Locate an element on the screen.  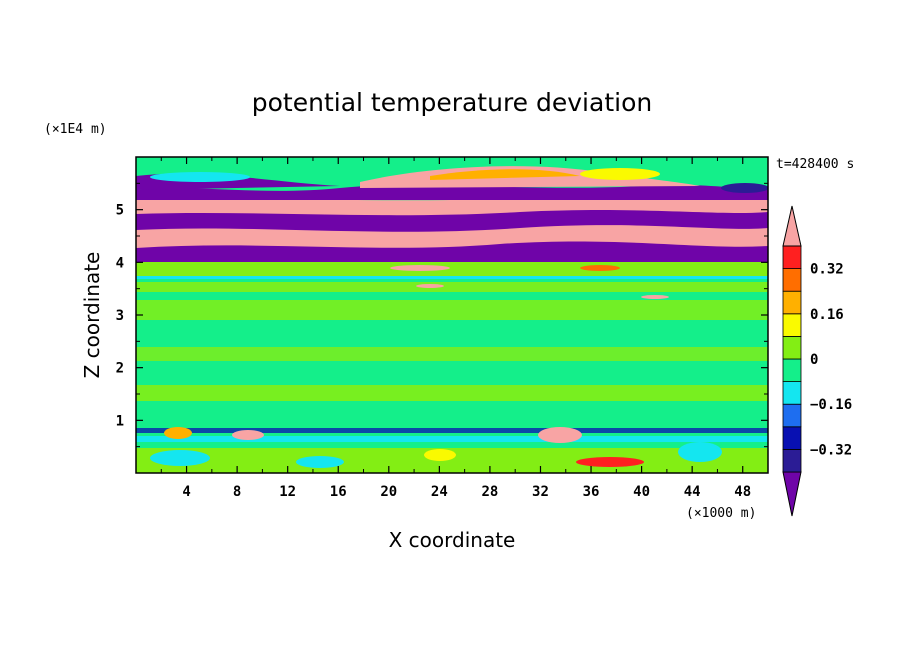
colorbar: 0.32 0.16 0 −0.16 −0.32 is located at coordinates (817, 361).